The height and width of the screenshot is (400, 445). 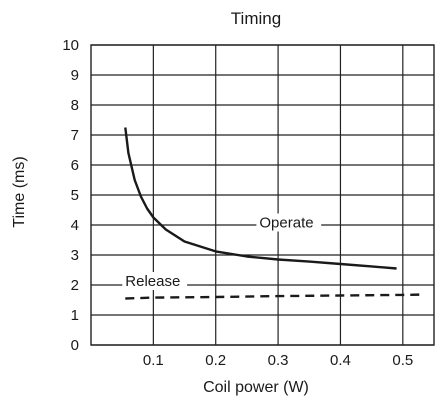 What do you see at coordinates (75, 225) in the screenshot?
I see `y-tick-label: 4` at bounding box center [75, 225].